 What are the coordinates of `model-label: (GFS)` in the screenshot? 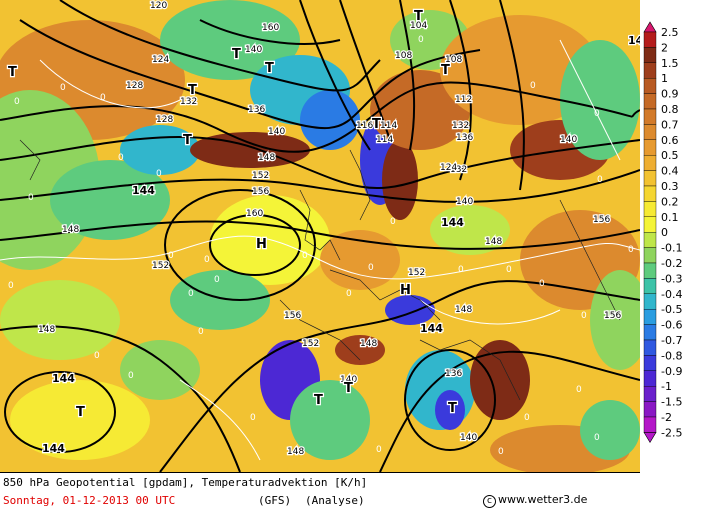 It's located at (275, 500).